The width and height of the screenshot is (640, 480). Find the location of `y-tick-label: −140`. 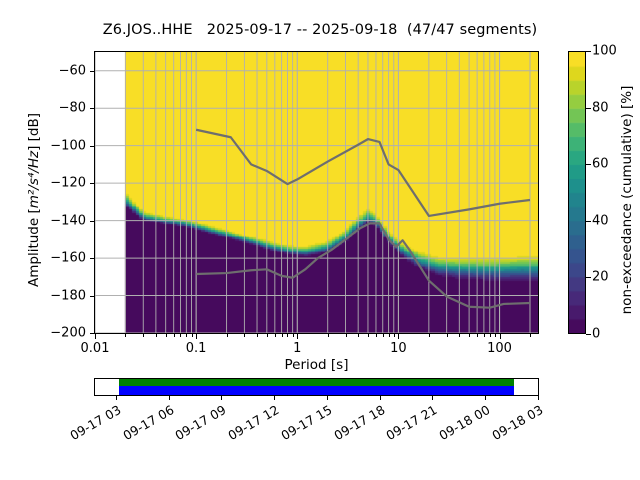

y-tick-label: −140 is located at coordinates (68, 221).